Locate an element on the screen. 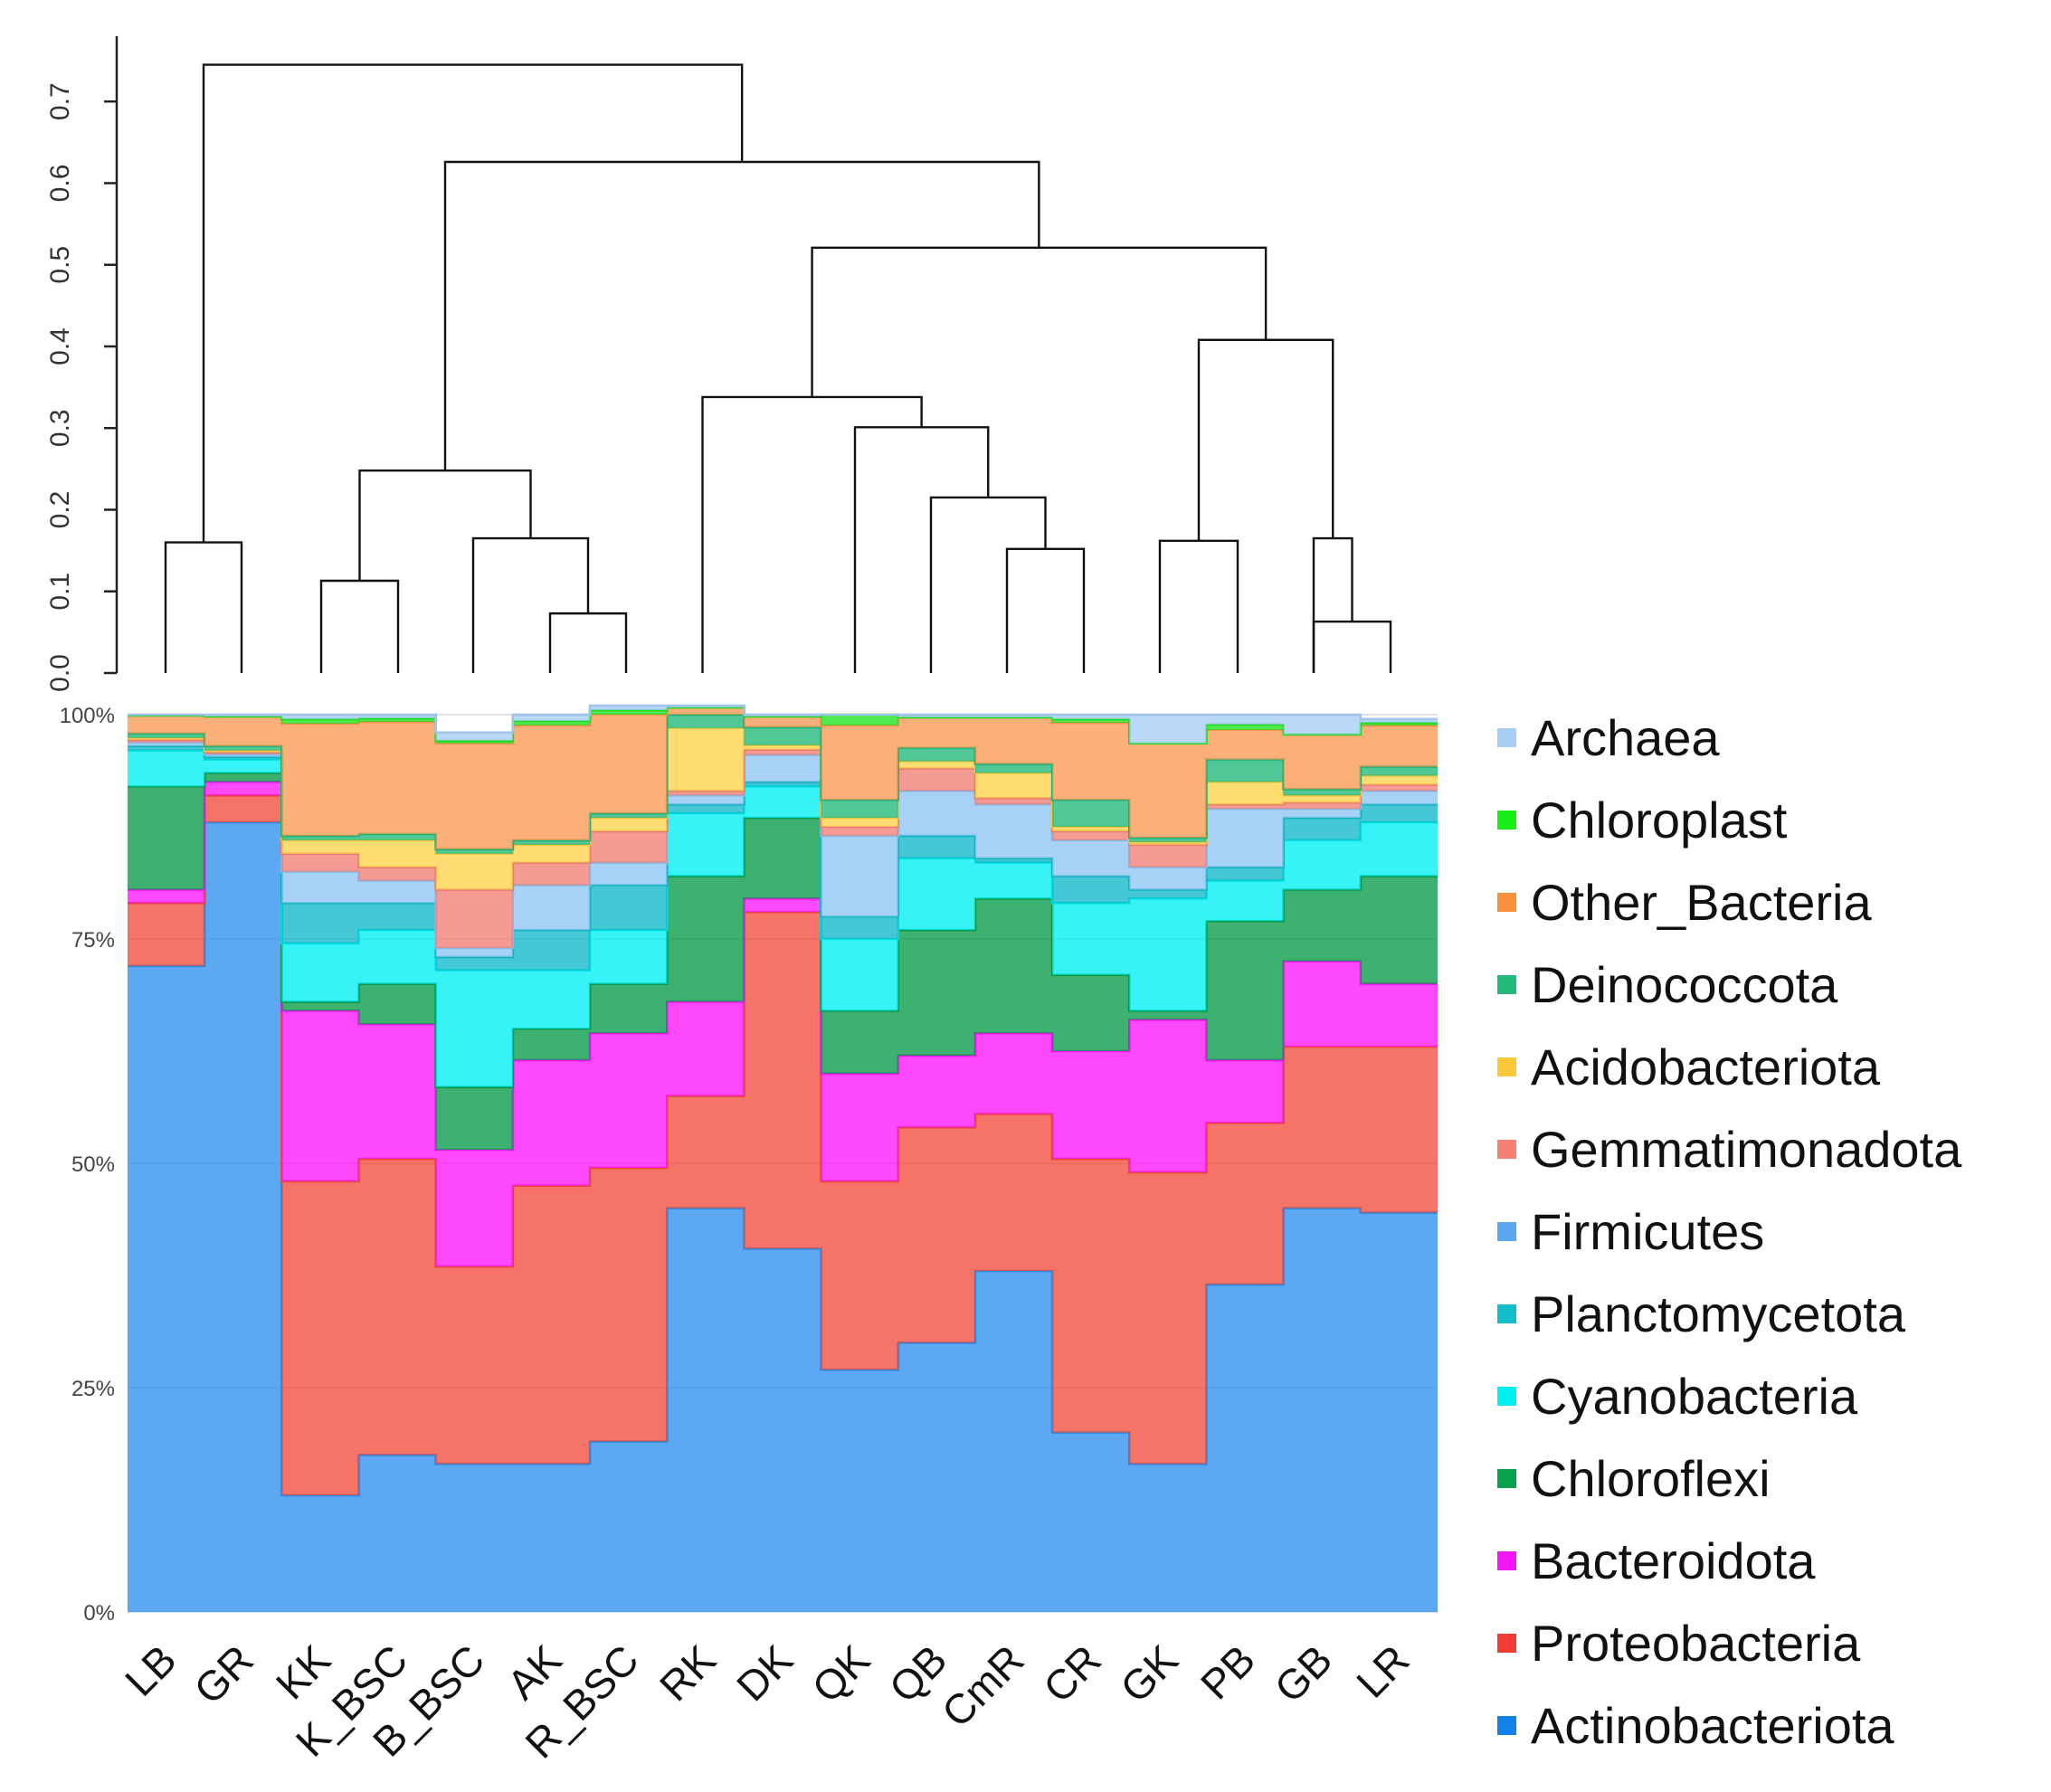 This screenshot has width=2051, height=1792. area-series-cyanobacteria is located at coordinates (783, 918).